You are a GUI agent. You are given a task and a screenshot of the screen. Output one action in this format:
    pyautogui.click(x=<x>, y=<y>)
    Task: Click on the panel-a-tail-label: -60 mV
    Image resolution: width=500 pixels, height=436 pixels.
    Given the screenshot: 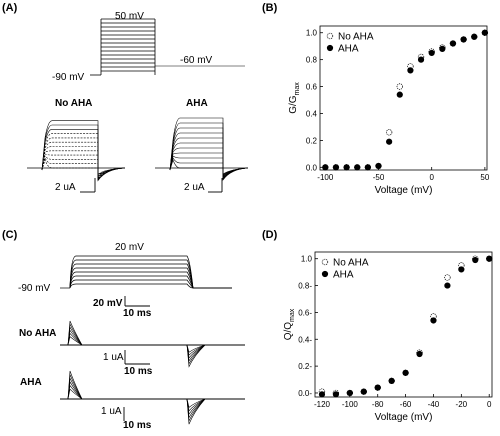 What is the action you would take?
    pyautogui.click(x=196, y=60)
    